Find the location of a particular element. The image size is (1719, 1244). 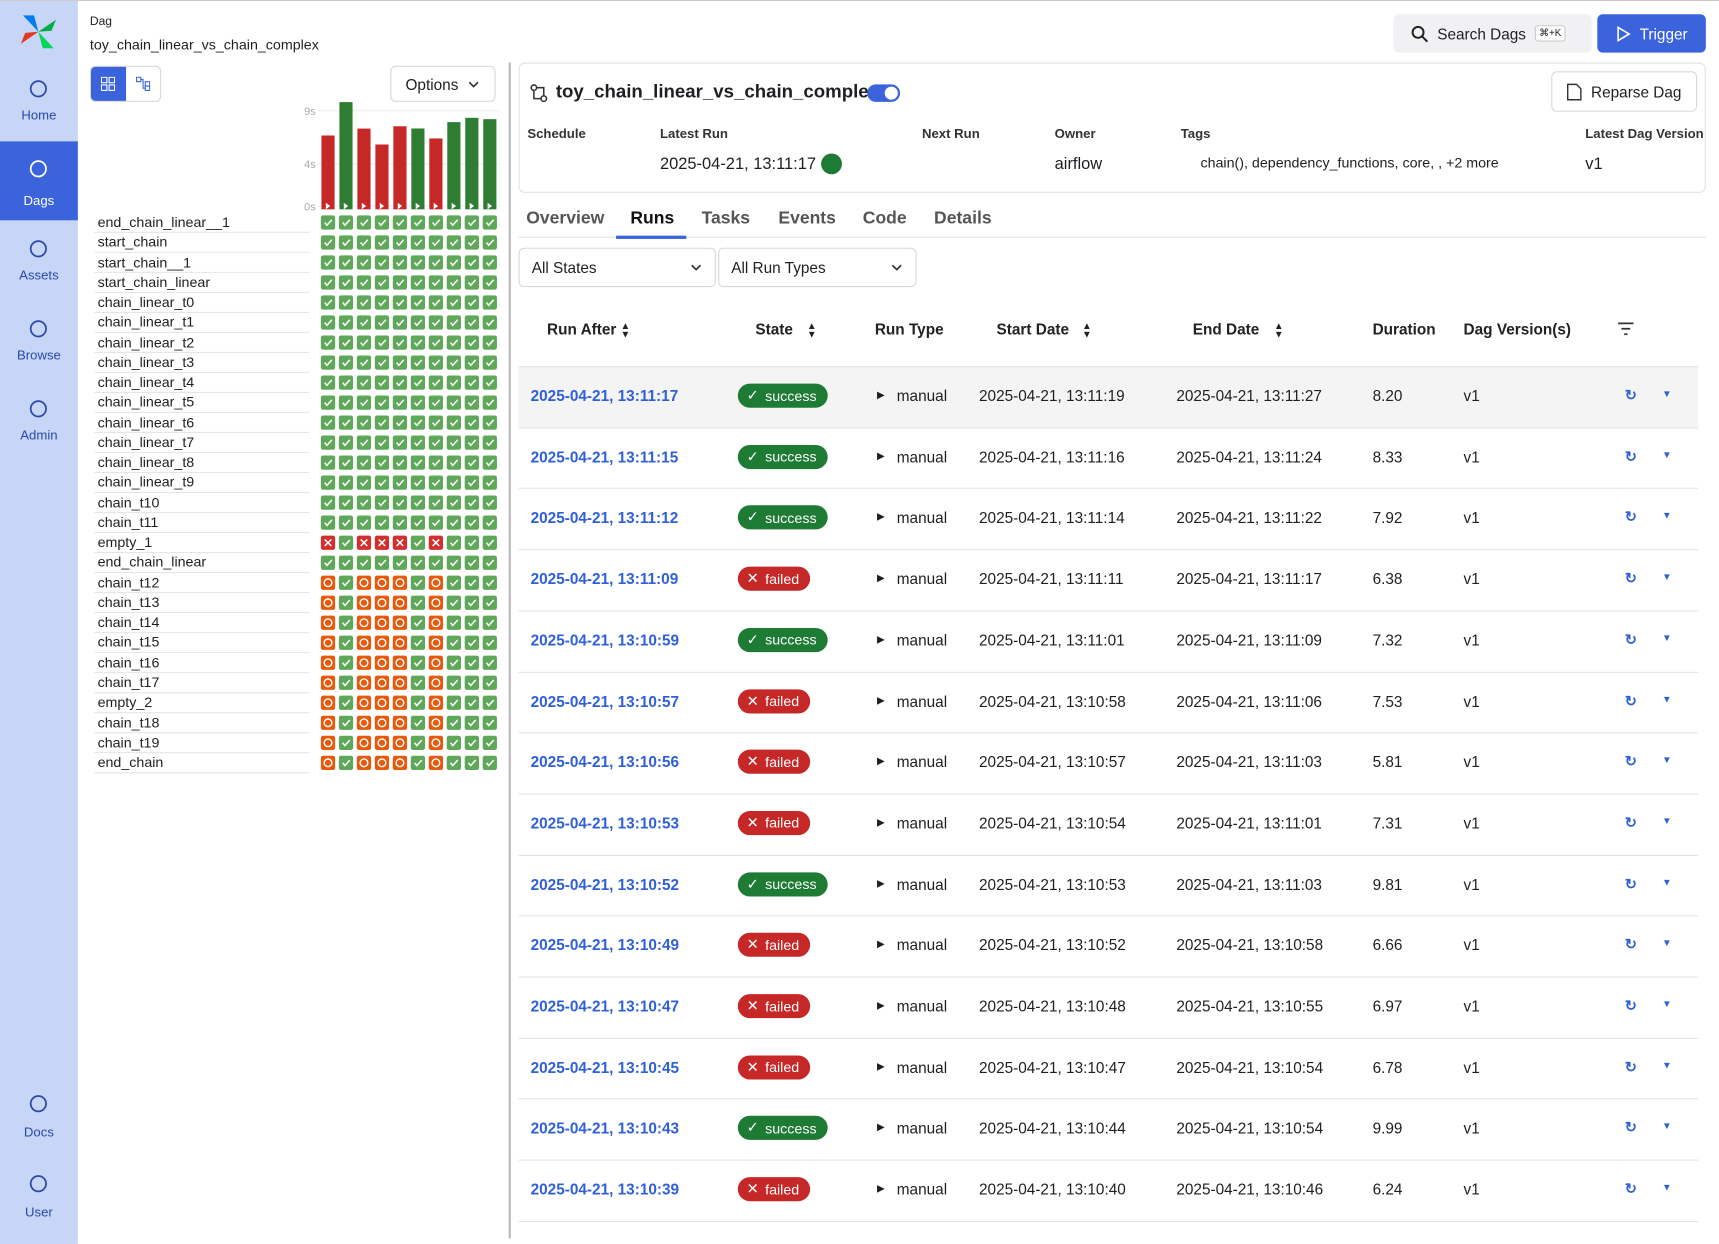

tab: Overview is located at coordinates (565, 219).